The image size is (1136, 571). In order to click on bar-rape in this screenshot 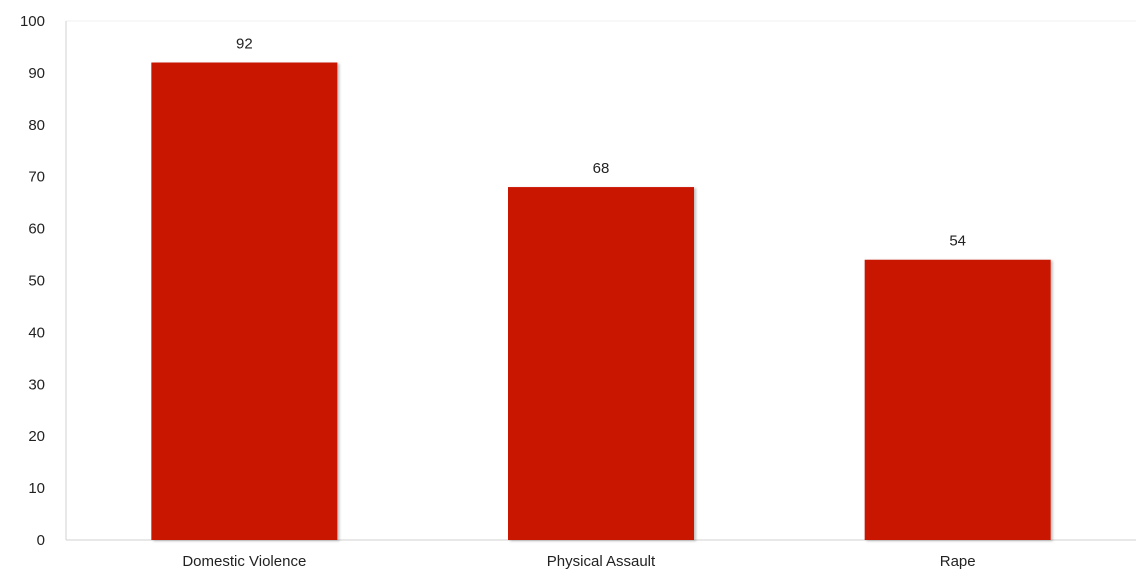, I will do `click(957, 399)`.